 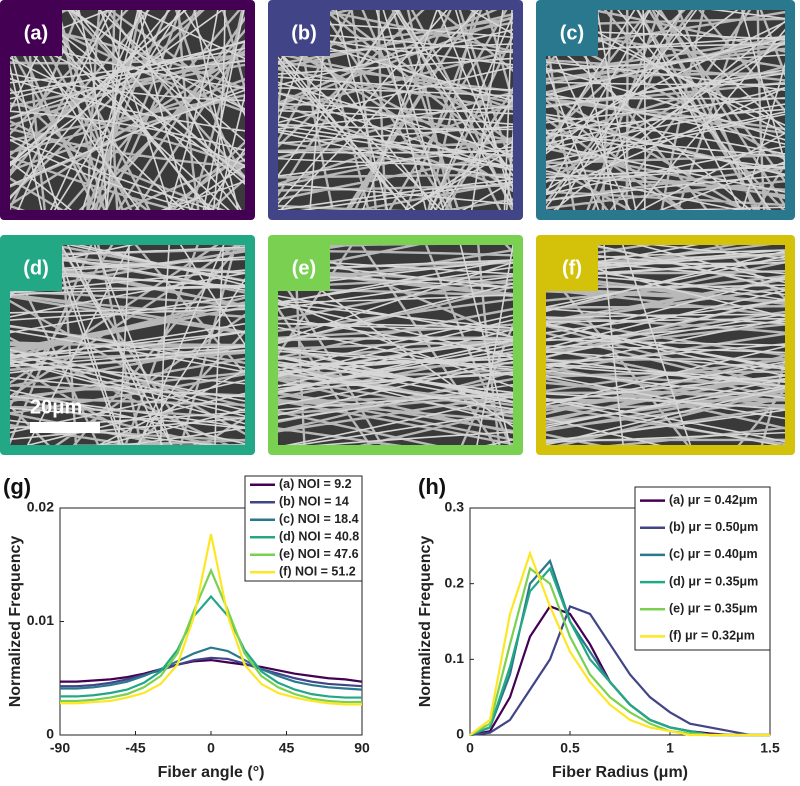 I want to click on x-tick-label: -45, so click(x=135, y=748).